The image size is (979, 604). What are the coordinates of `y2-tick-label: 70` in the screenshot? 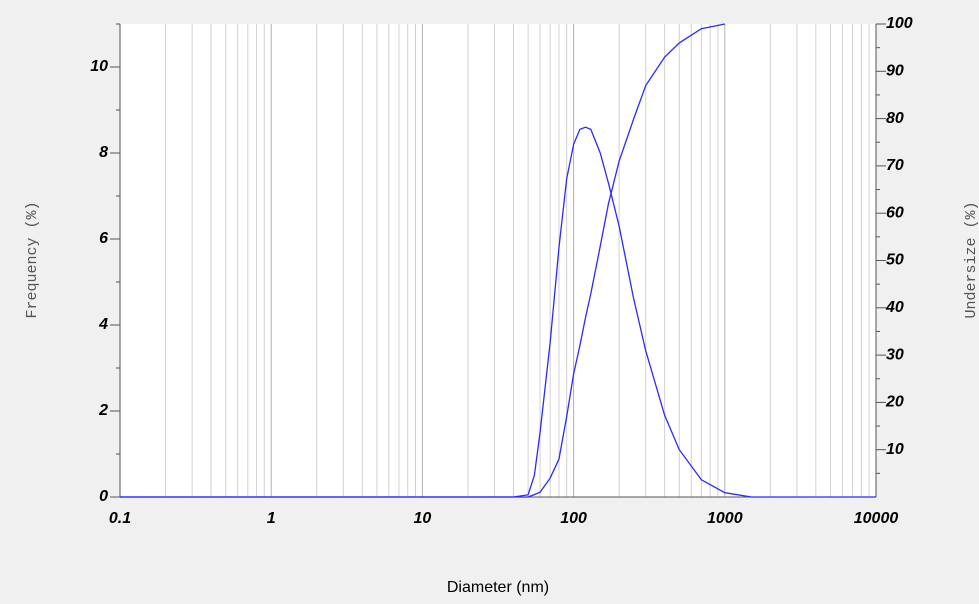 It's located at (895, 165).